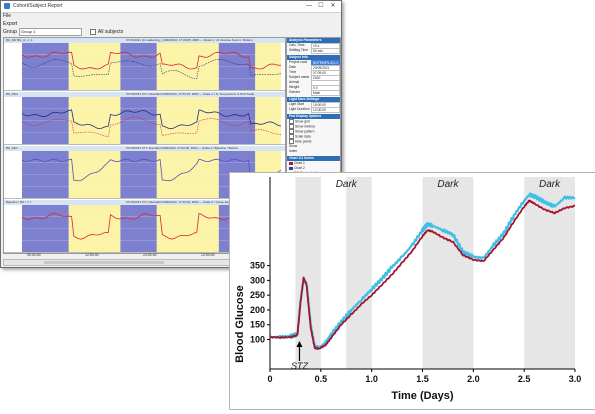  I want to click on option-label: Hide points, so click(303, 141).